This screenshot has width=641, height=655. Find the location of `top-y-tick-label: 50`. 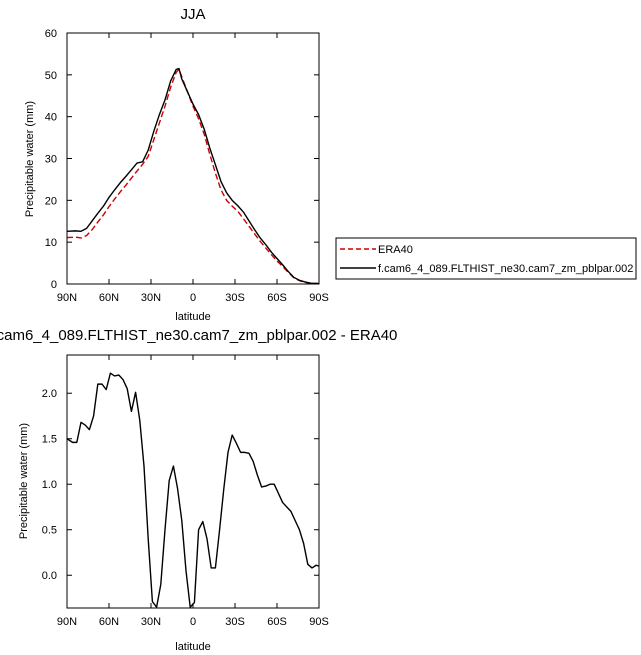

top-y-tick-label: 50 is located at coordinates (51, 76).